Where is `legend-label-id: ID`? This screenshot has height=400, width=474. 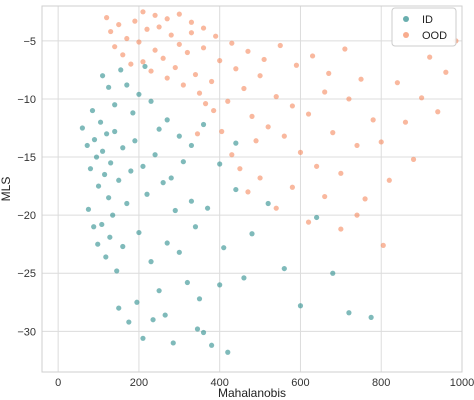 legend-label-id: ID is located at coordinates (427, 20).